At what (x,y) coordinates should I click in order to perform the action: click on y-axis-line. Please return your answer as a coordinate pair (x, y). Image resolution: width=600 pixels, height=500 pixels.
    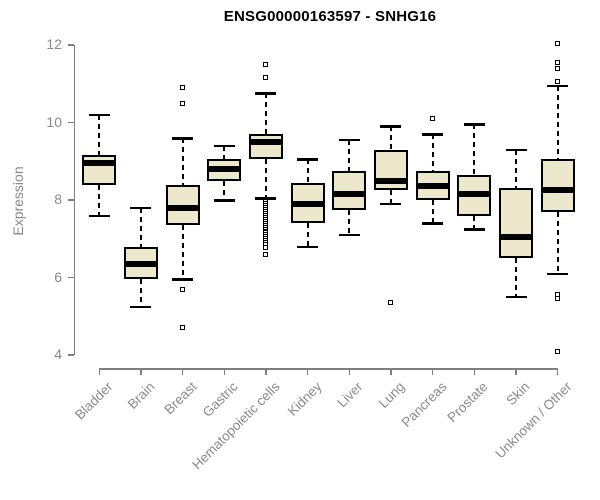
    Looking at the image, I should click on (74, 200).